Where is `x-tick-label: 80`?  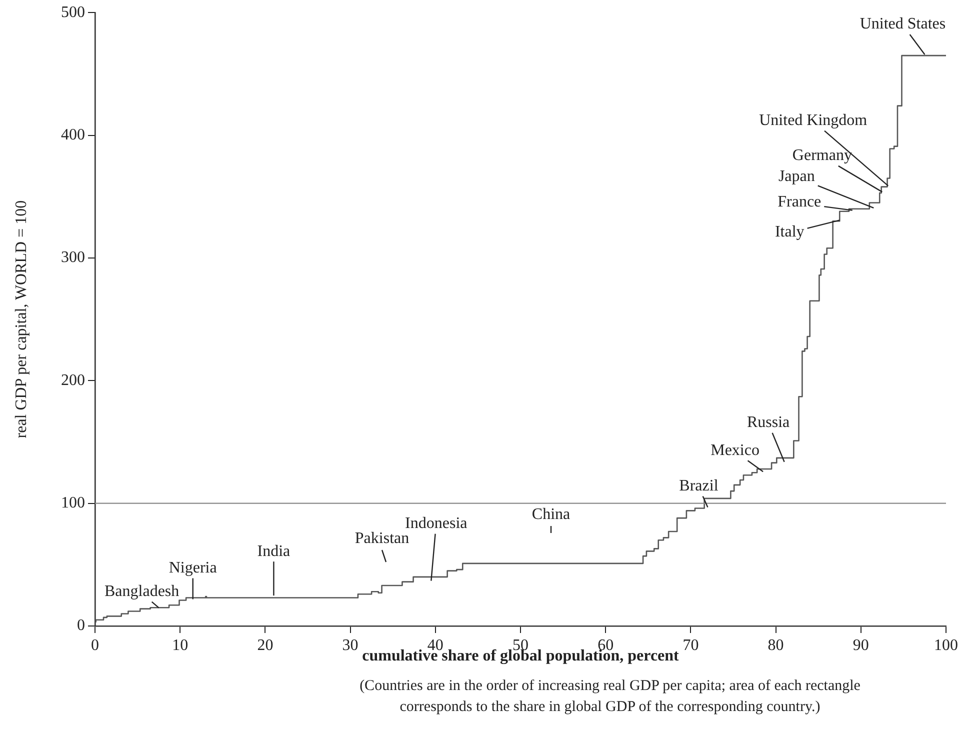 x-tick-label: 80 is located at coordinates (776, 645).